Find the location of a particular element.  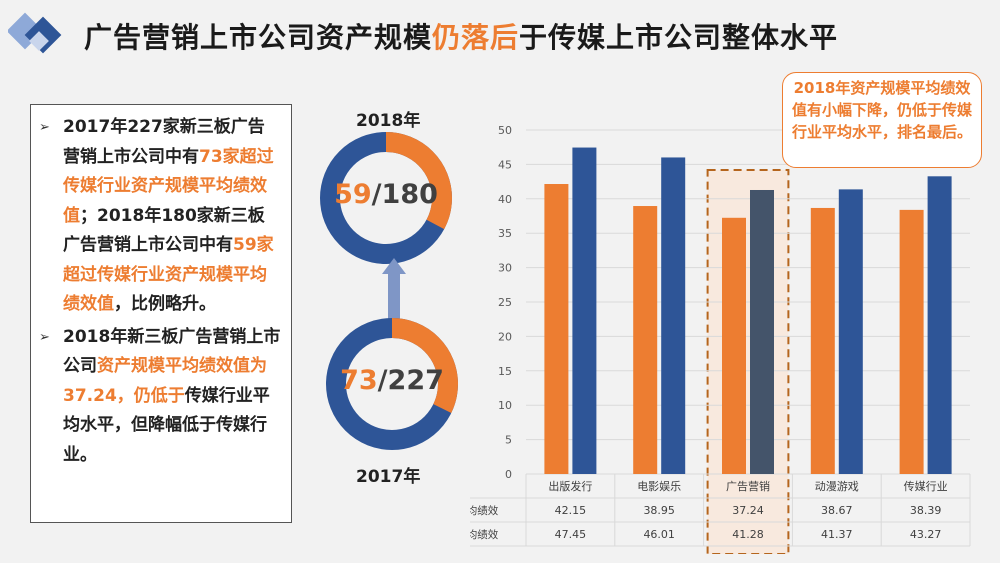

donut-2017 is located at coordinates (392, 384).